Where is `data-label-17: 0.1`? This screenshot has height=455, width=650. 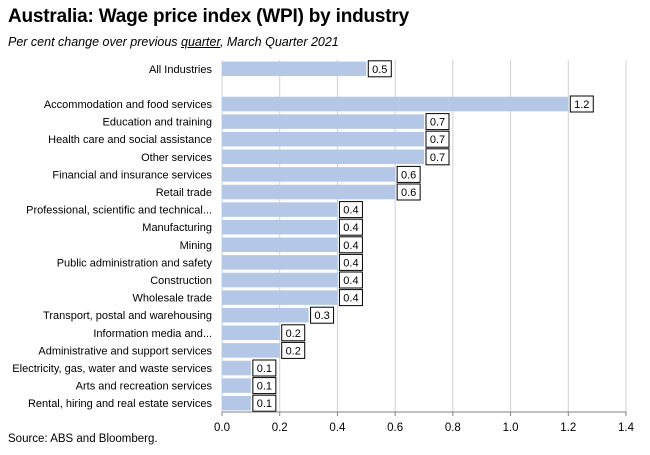
data-label-17: 0.1 is located at coordinates (264, 369).